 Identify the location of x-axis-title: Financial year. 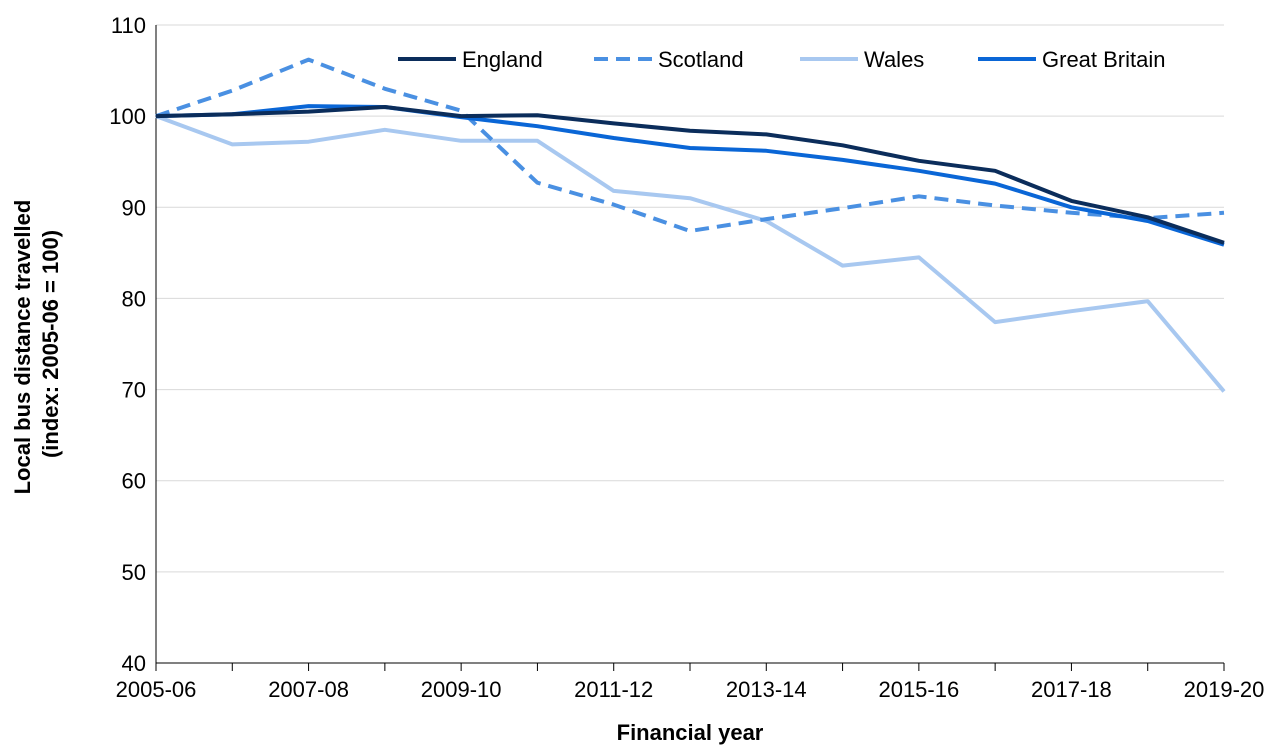
(690, 732).